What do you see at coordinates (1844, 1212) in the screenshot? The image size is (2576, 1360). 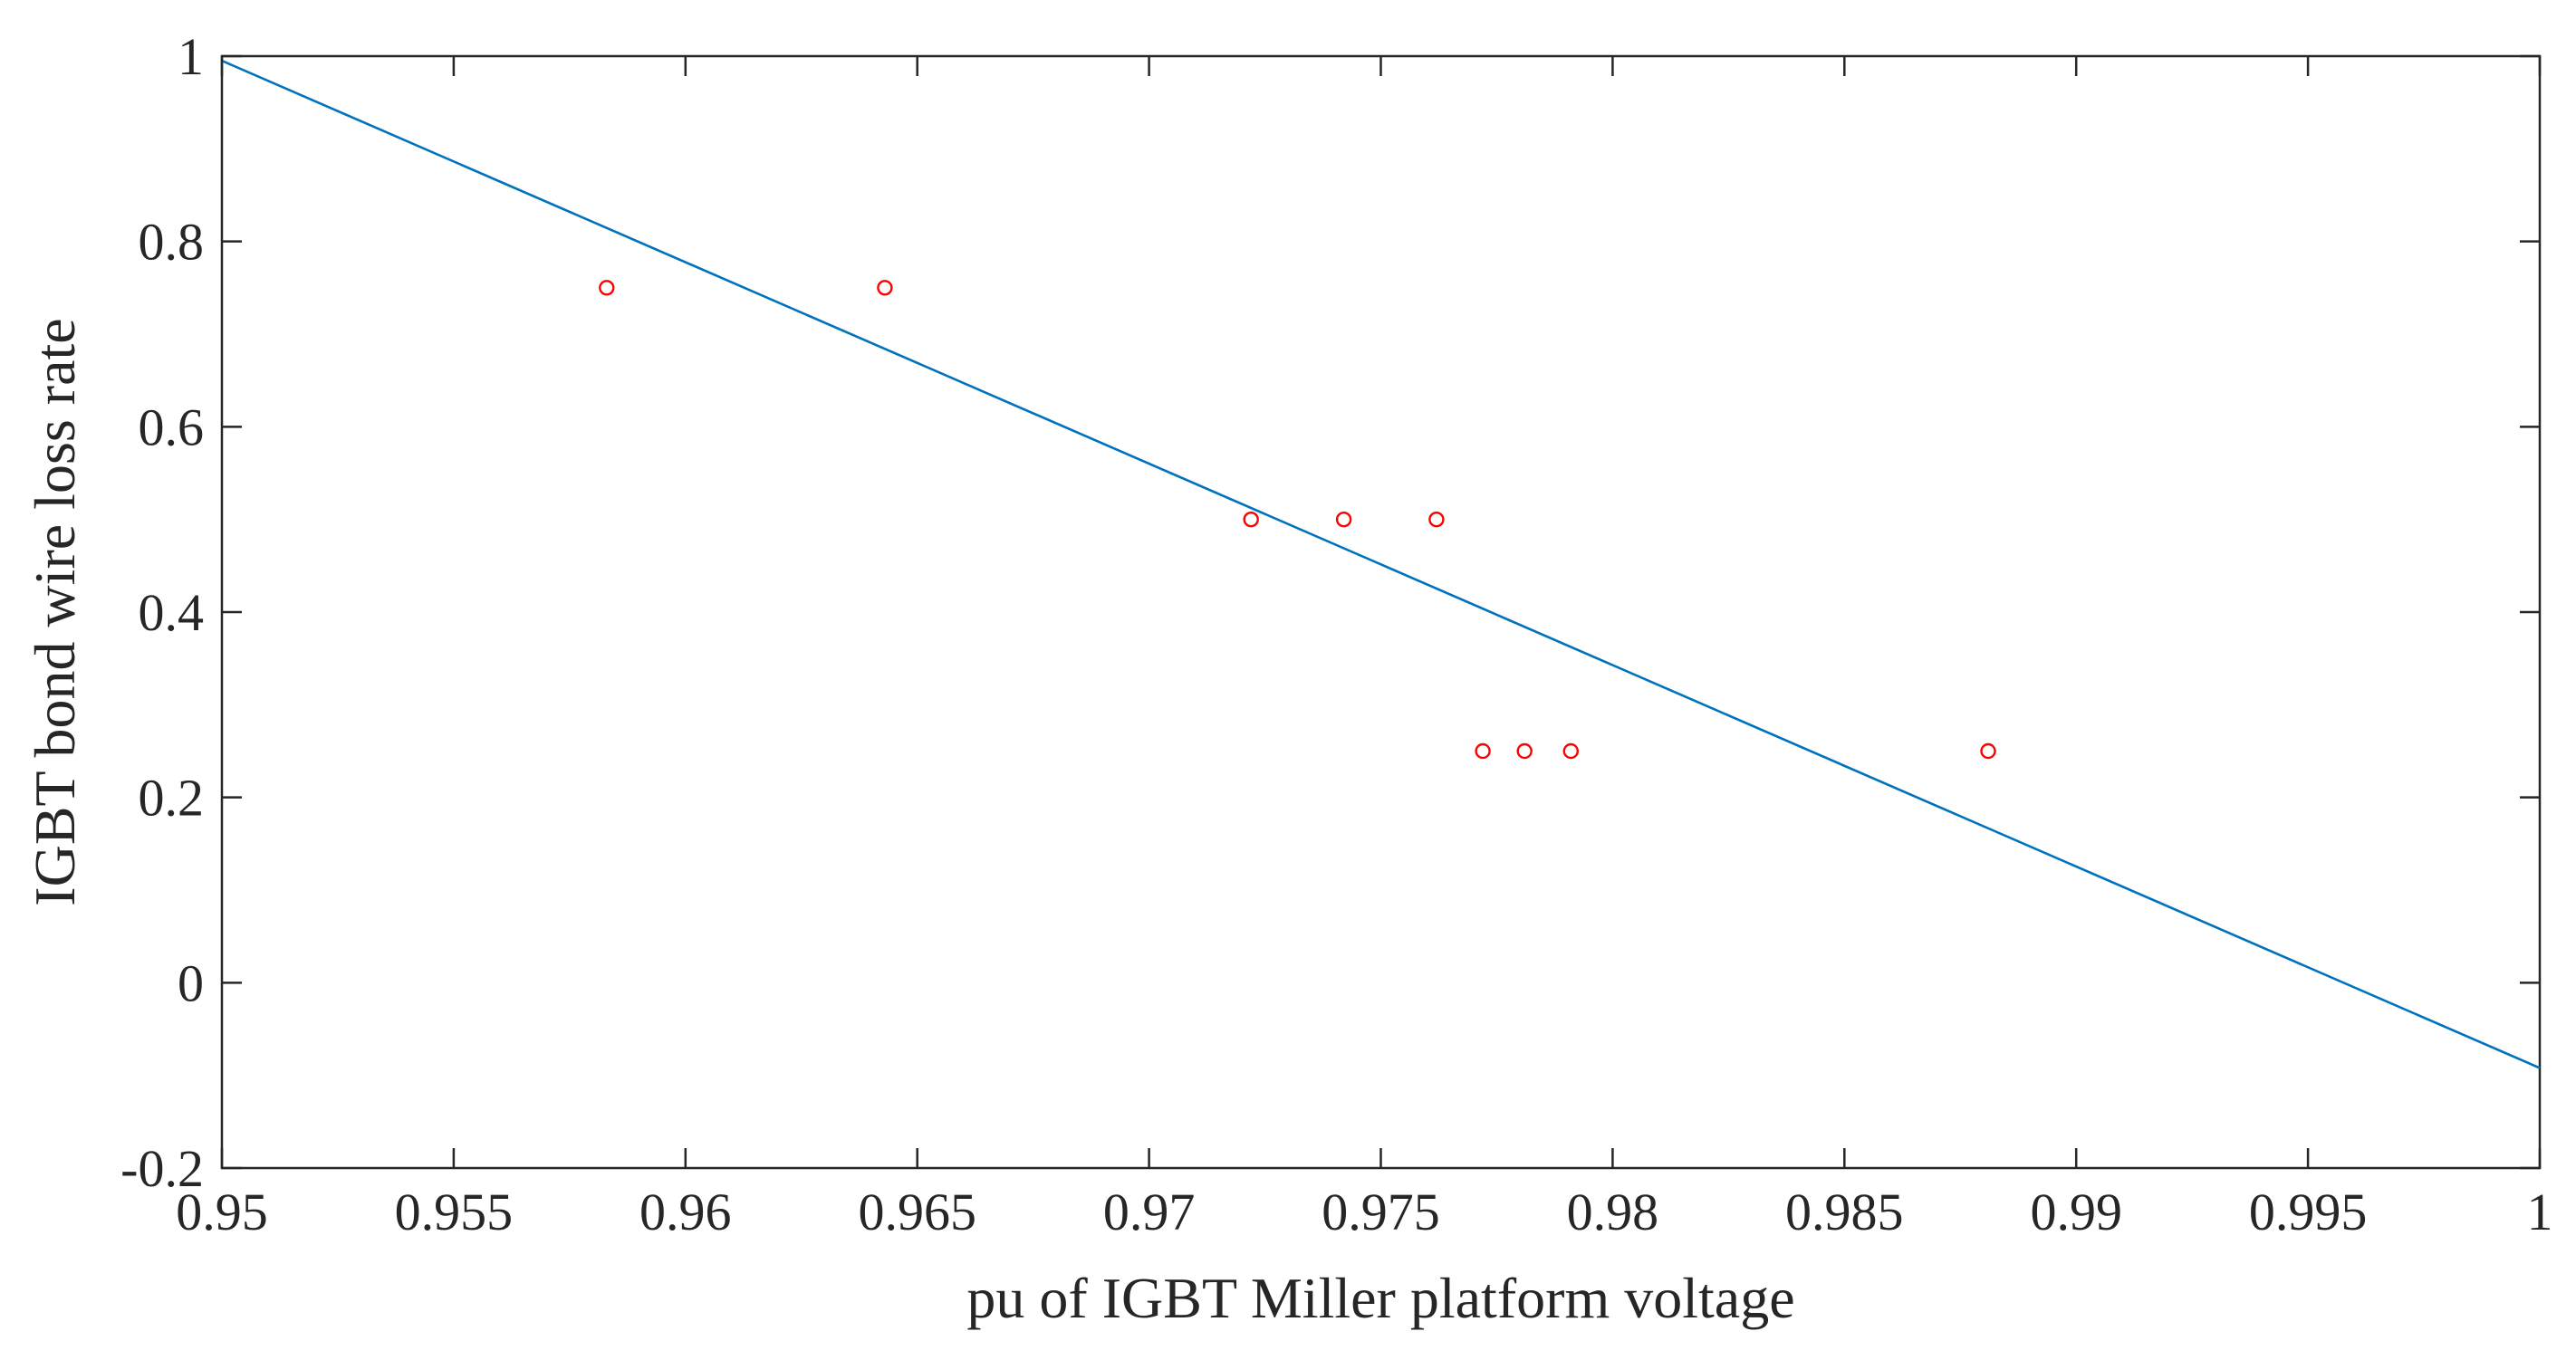 I see `x-tick-label: 0.985` at bounding box center [1844, 1212].